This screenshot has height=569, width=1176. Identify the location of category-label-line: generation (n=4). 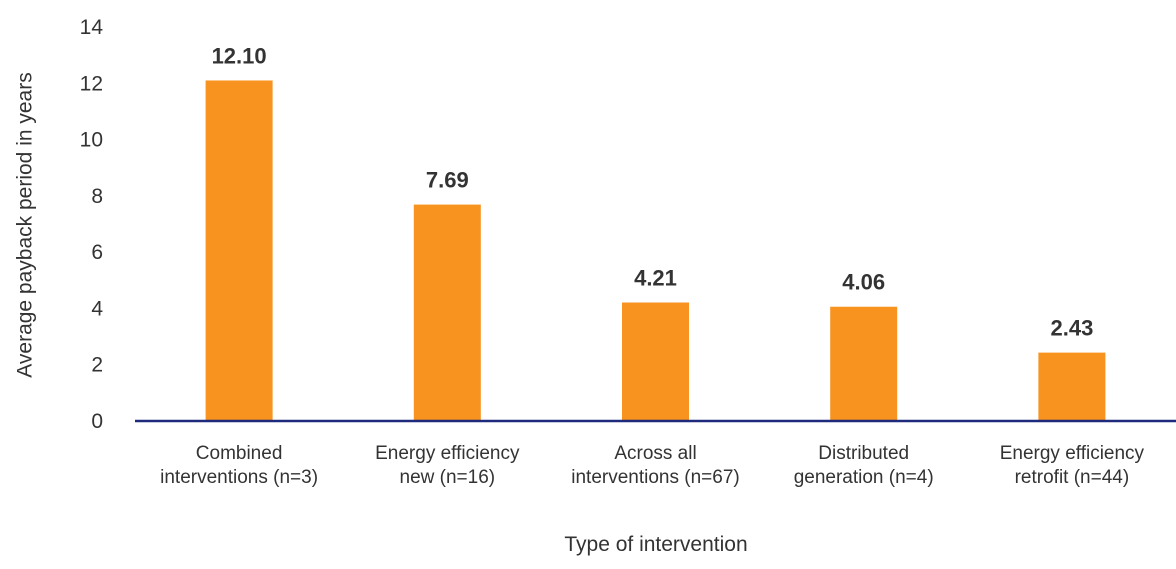
(864, 477).